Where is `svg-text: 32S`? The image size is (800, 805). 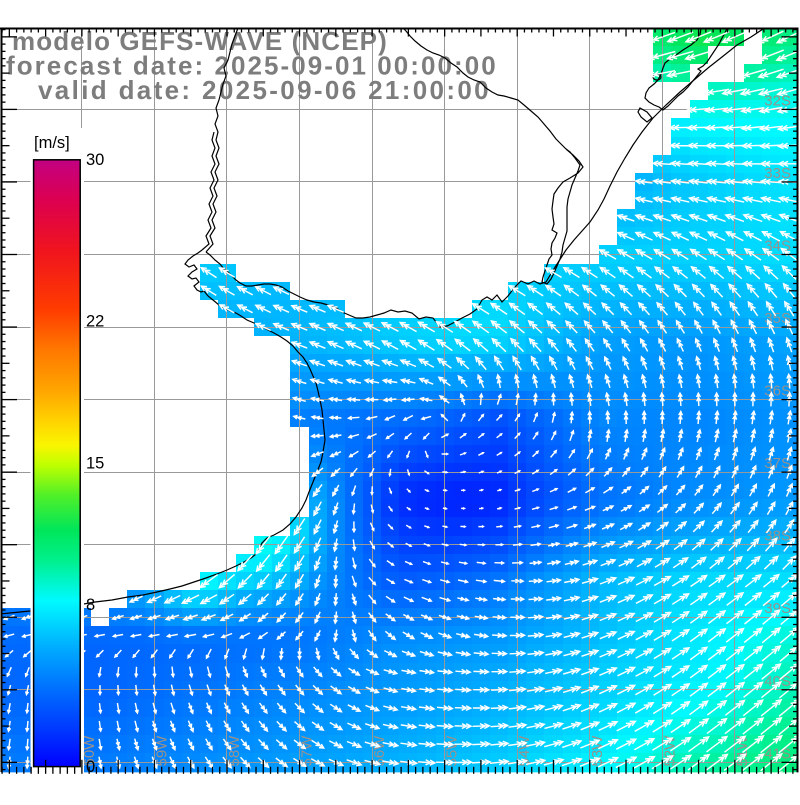 svg-text: 32S is located at coordinates (777, 100).